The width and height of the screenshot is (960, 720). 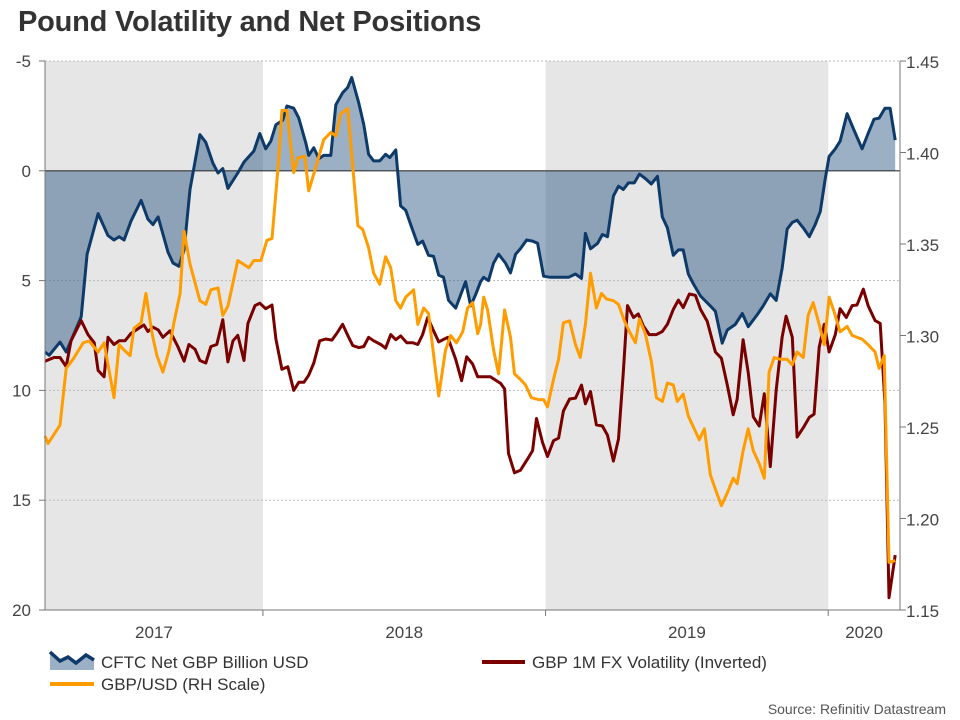 I want to click on left-tick-label: 5, so click(x=26, y=281).